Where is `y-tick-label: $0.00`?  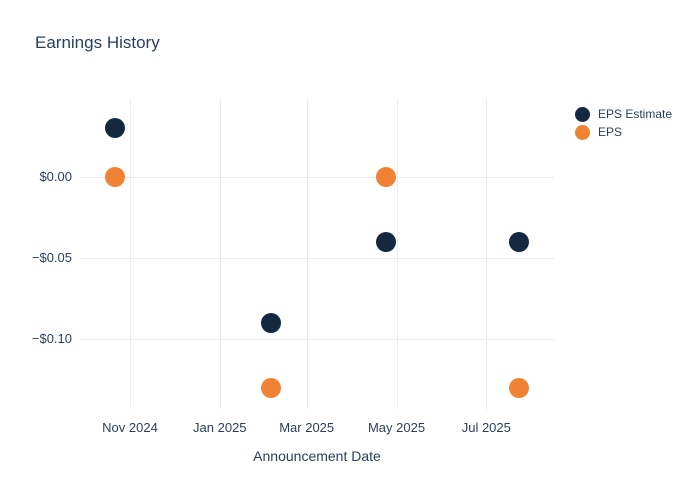 y-tick-label: $0.00 is located at coordinates (55, 176).